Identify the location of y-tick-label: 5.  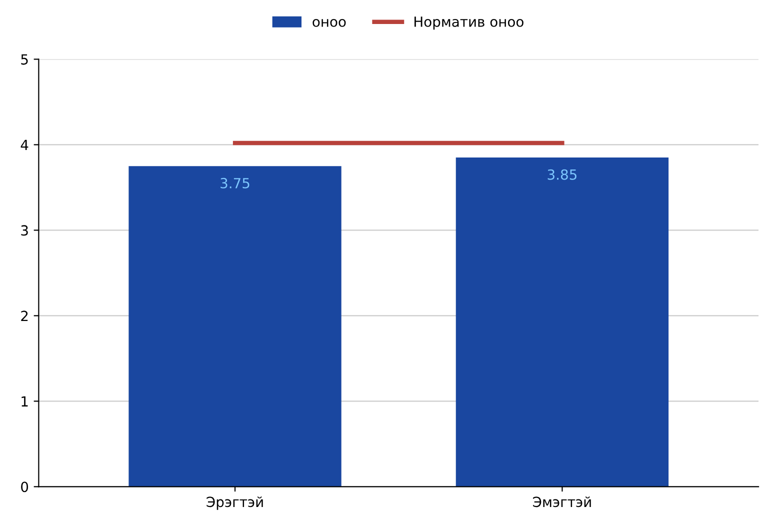
(24, 59).